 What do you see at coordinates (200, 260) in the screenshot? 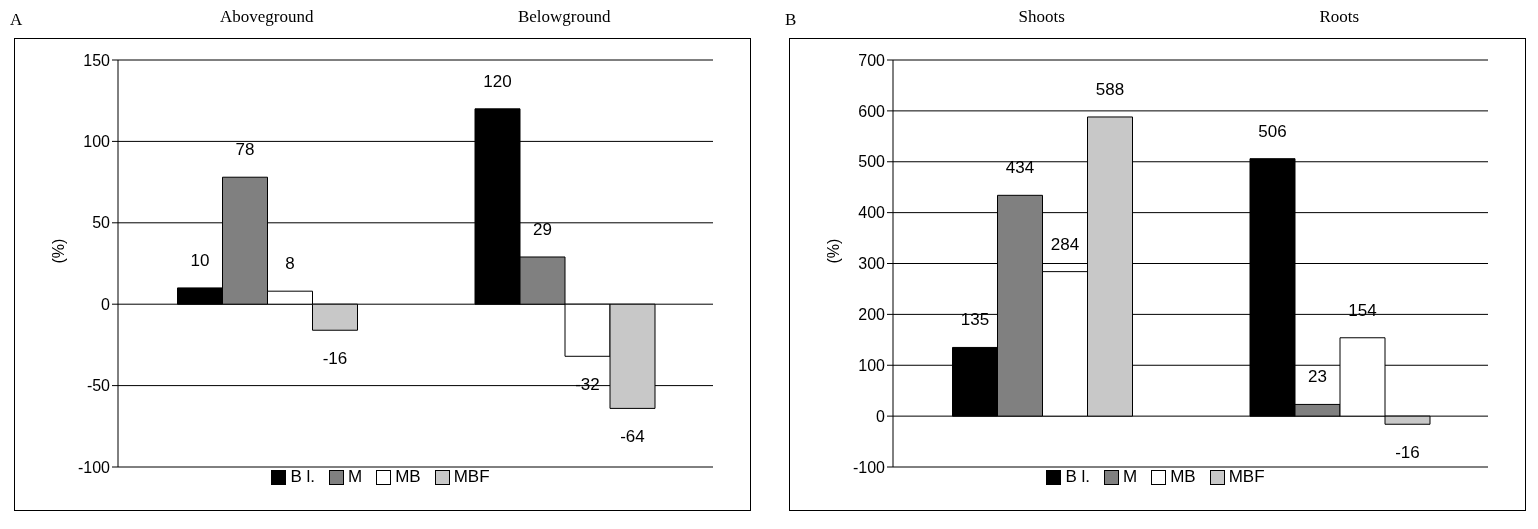
I see `data-label: 10` at bounding box center [200, 260].